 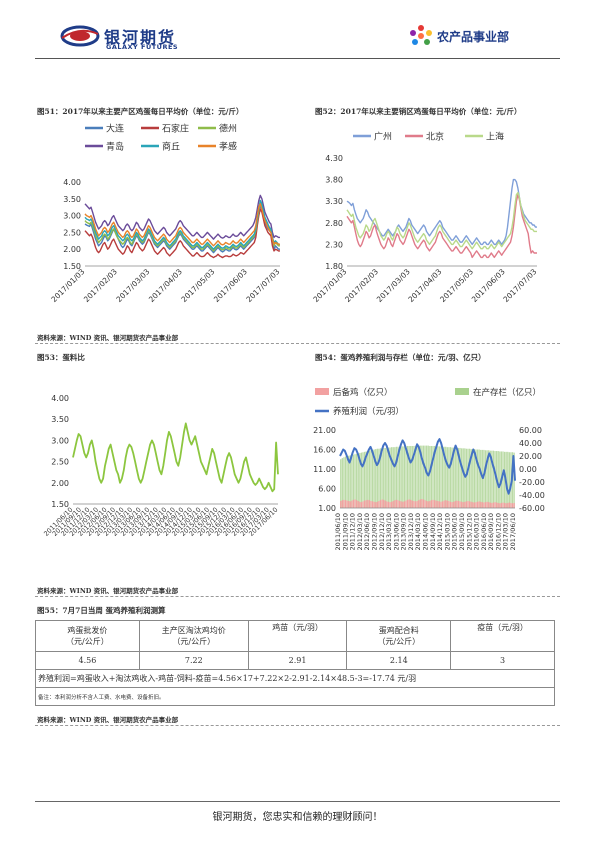 What do you see at coordinates (400, 357) in the screenshot?
I see `fig54-title: 图54：蛋鸡养殖利润与存栏（单位：元/羽、亿只）` at bounding box center [400, 357].